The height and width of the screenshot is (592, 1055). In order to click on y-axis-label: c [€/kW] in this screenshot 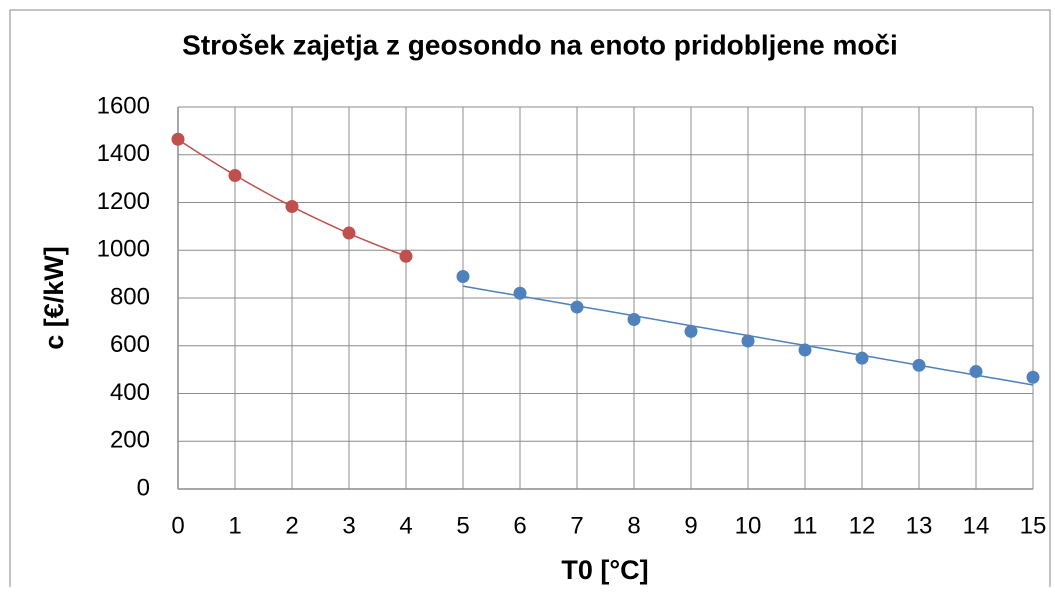, I will do `click(54, 298)`.